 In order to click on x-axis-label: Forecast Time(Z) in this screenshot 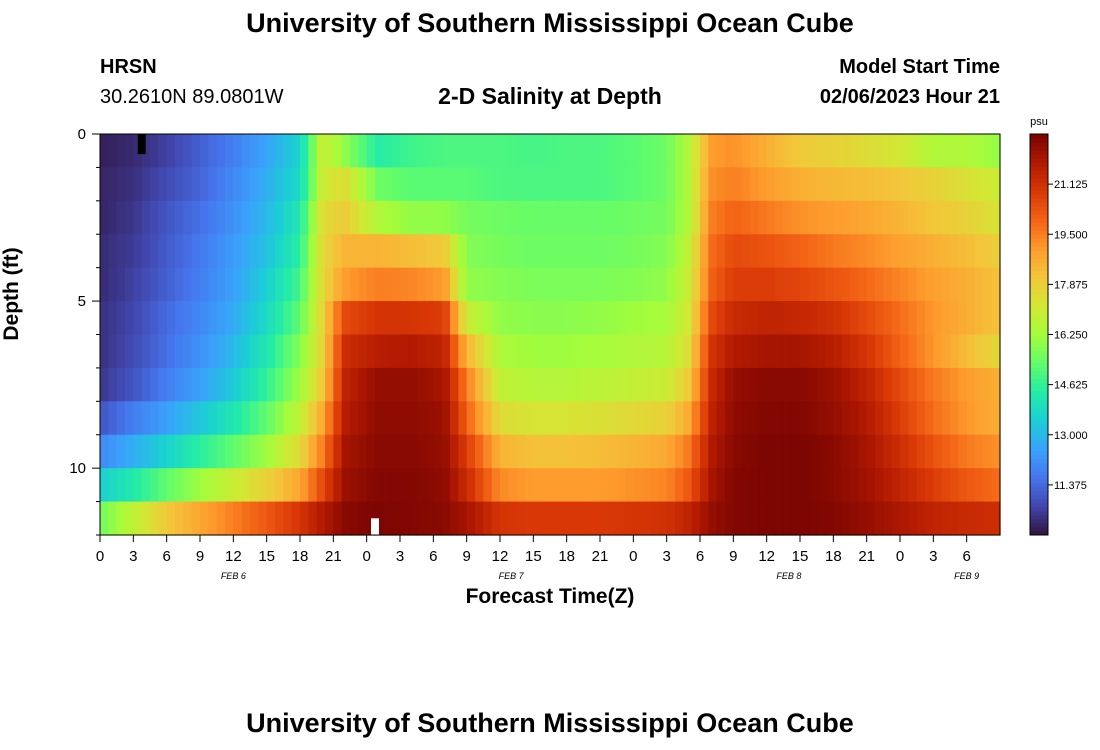, I will do `click(550, 596)`.